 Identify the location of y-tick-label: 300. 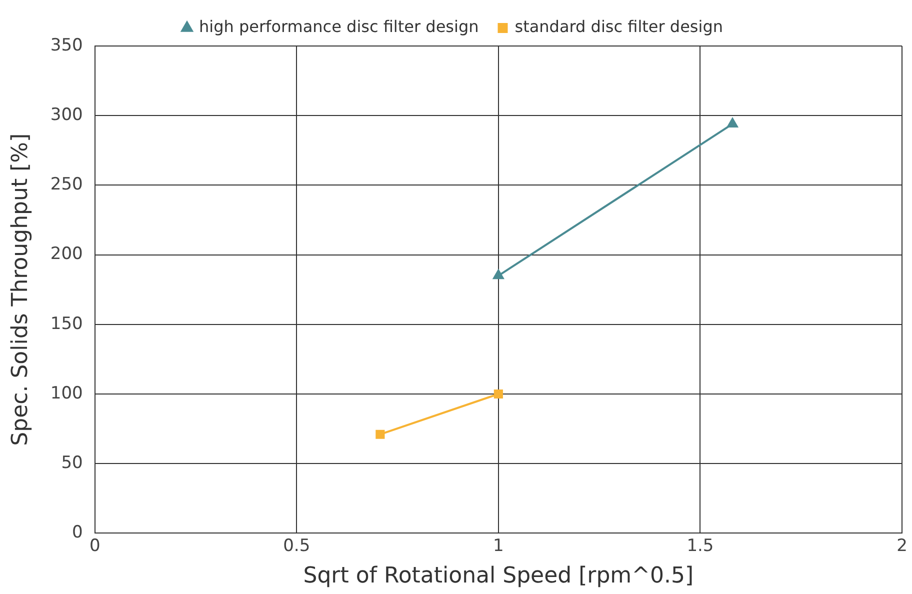
(66, 115).